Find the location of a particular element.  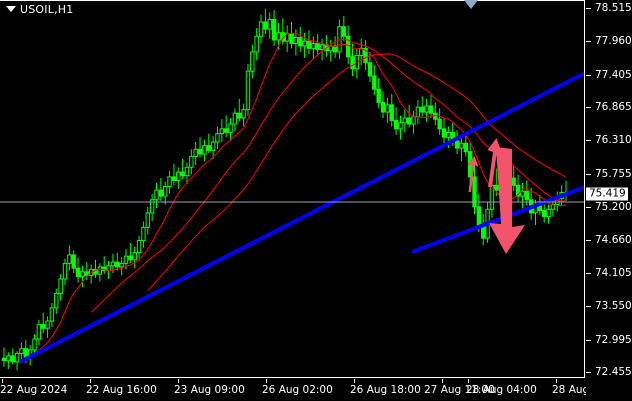

large-down-arrow is located at coordinates (507, 200).